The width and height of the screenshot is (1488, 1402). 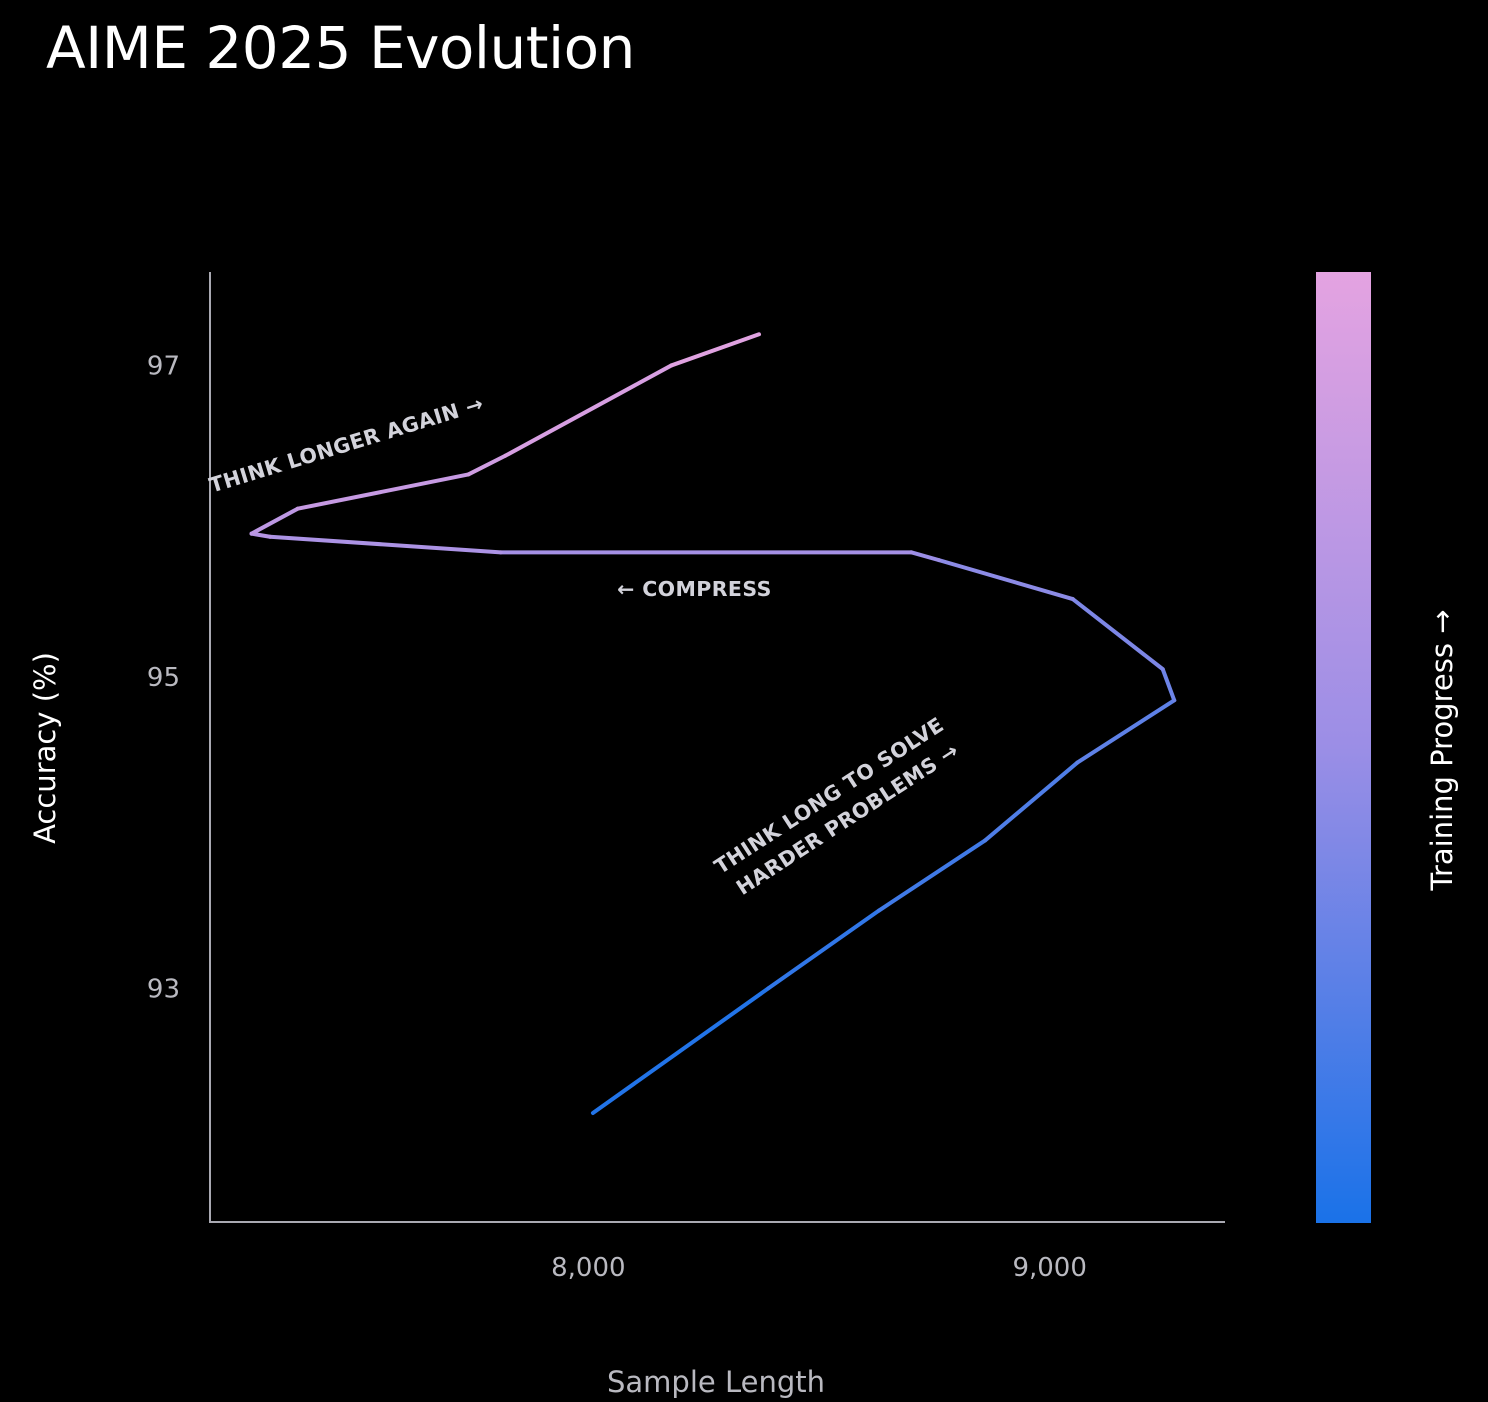 I want to click on y-axis-label: Accuracy (%), so click(x=45, y=748).